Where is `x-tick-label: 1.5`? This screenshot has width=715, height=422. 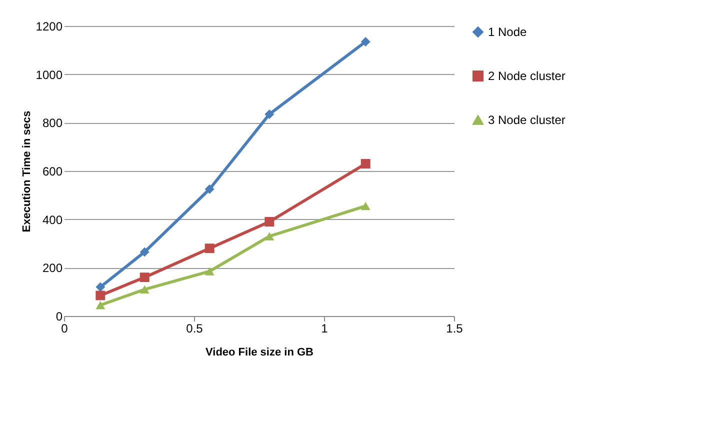 x-tick-label: 1.5 is located at coordinates (455, 329).